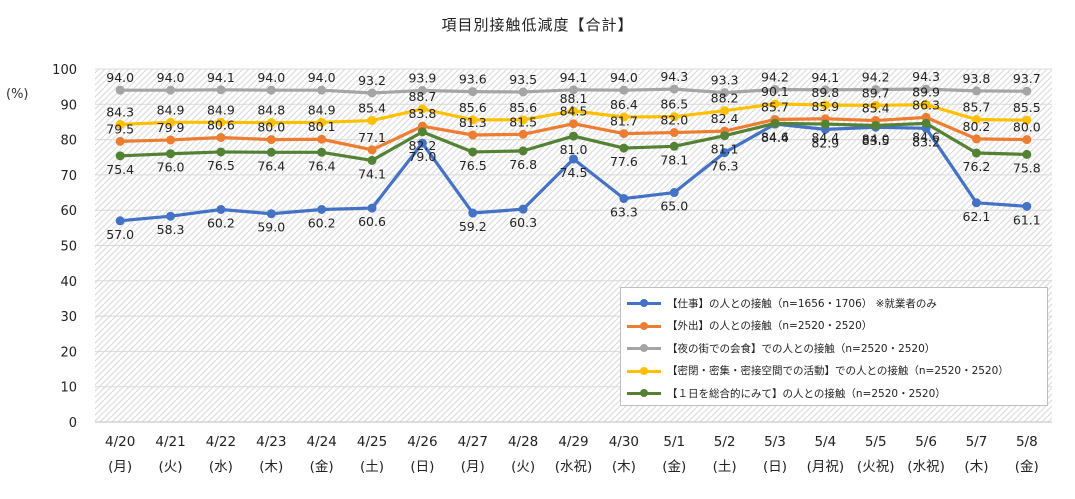 This screenshot has height=499, width=1075. What do you see at coordinates (422, 78) in the screenshot?
I see `data-label: 93.9` at bounding box center [422, 78].